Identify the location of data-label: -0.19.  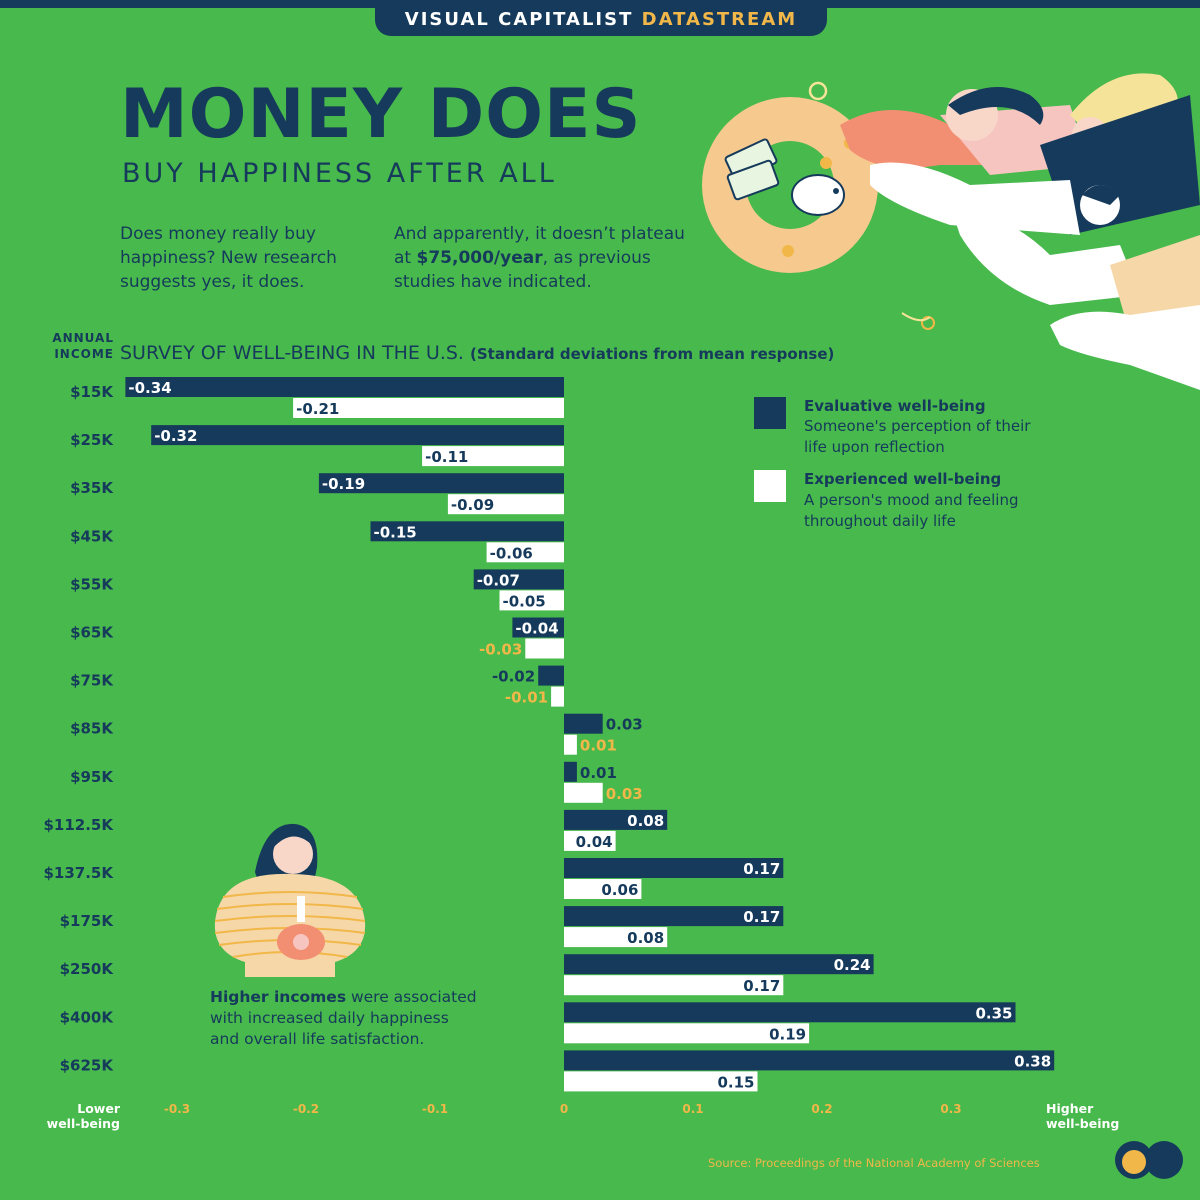
(343, 484).